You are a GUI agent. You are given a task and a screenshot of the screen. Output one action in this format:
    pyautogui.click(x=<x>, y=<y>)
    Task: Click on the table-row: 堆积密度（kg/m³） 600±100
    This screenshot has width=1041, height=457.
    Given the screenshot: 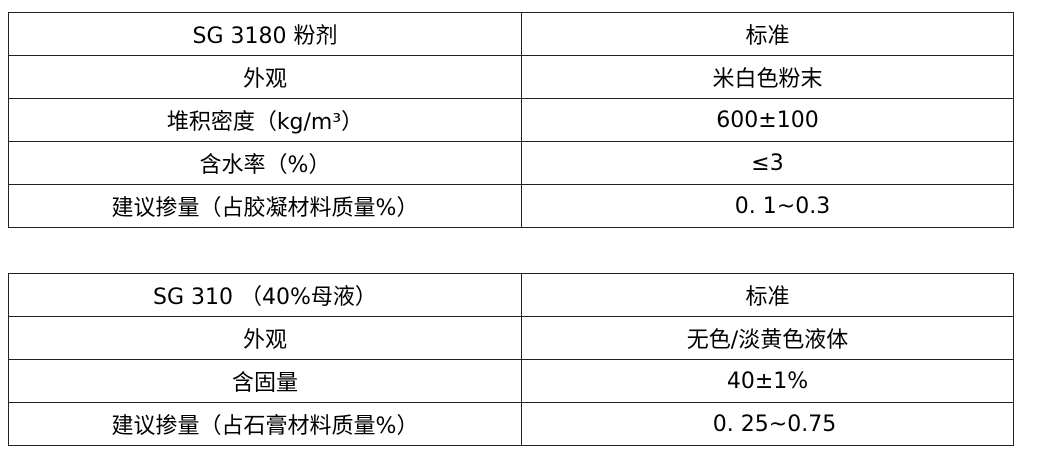 What is the action you would take?
    pyautogui.click(x=511, y=120)
    